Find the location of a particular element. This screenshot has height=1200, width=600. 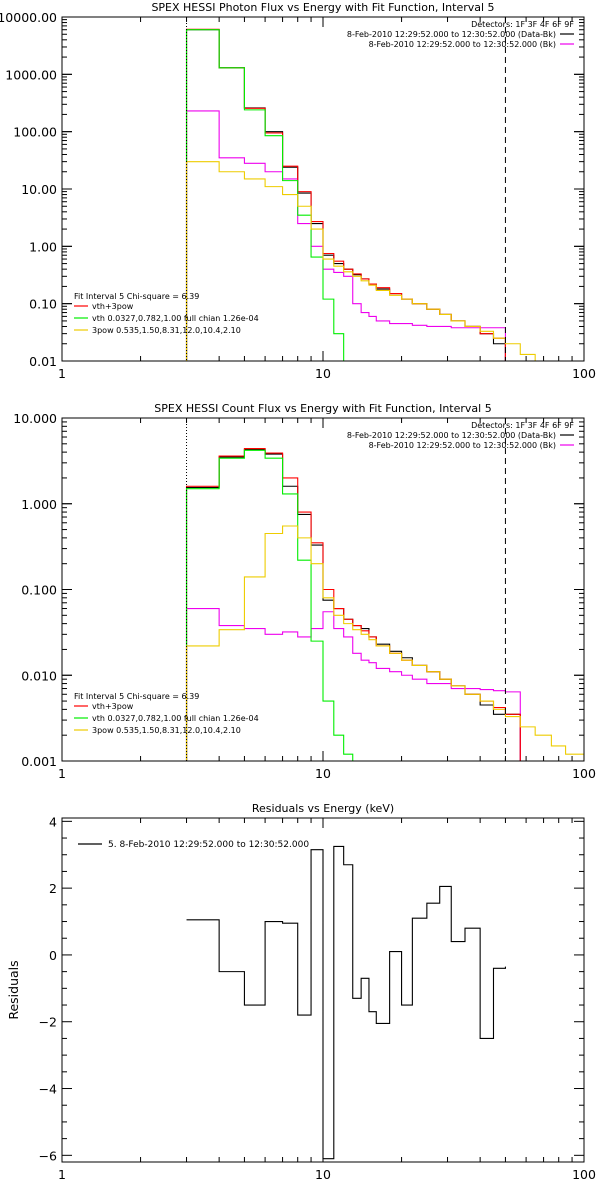

y-tick-label: 10.00 is located at coordinates (39, 189).